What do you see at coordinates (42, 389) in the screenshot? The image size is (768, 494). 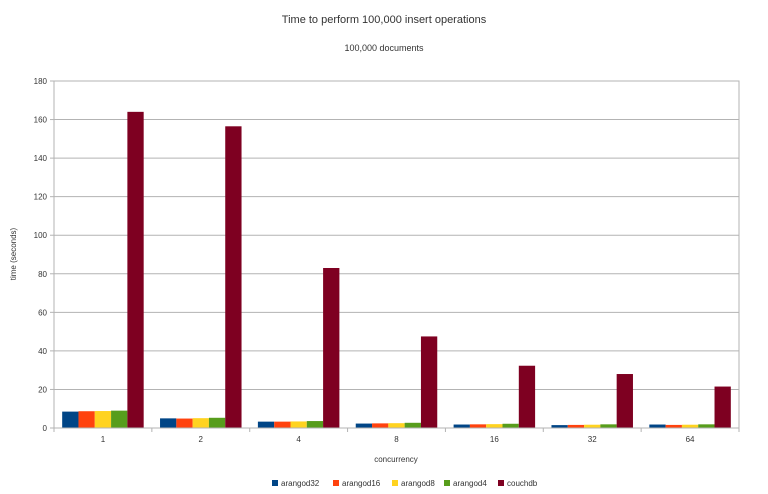 I see `y-tick-label: 20` at bounding box center [42, 389].